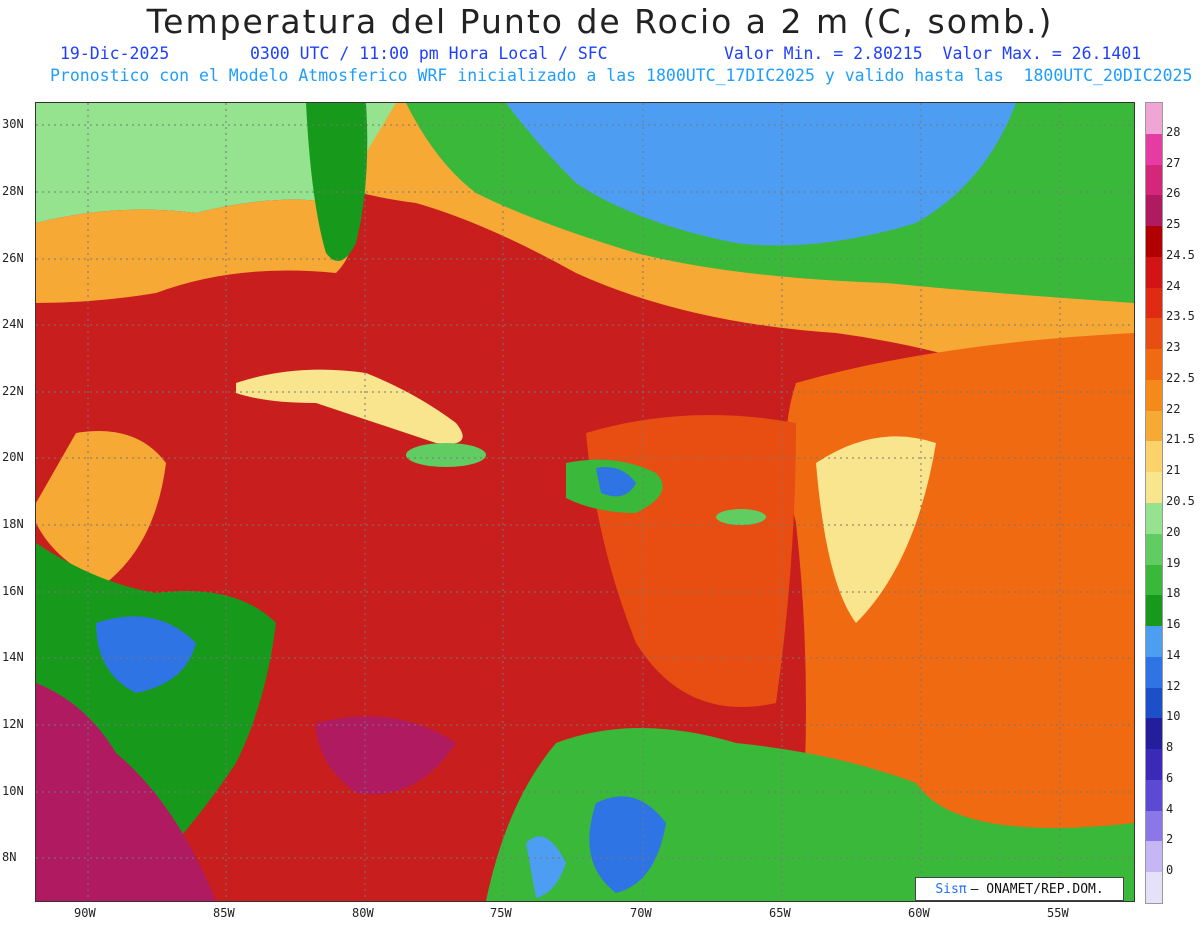  Describe the element at coordinates (919, 913) in the screenshot. I see `lon-label: 60W` at that location.